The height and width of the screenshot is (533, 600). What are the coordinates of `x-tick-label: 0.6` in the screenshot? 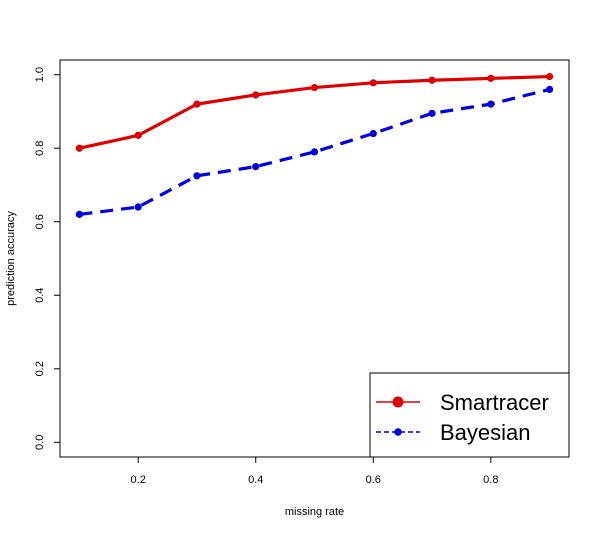 It's located at (373, 480).